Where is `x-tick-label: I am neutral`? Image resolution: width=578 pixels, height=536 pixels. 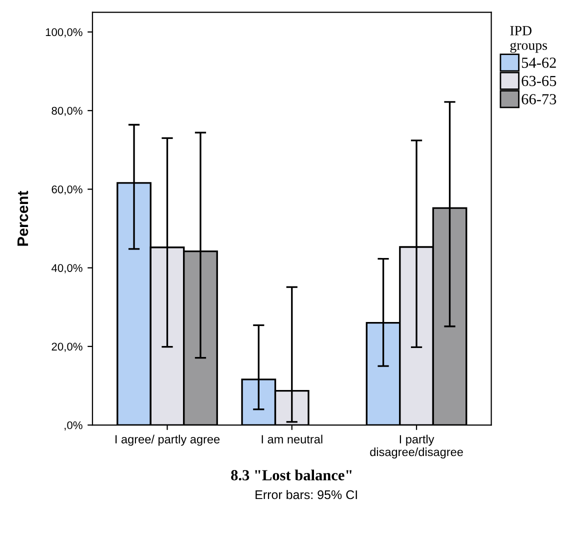
x-tick-label: I am neutral is located at coordinates (292, 439).